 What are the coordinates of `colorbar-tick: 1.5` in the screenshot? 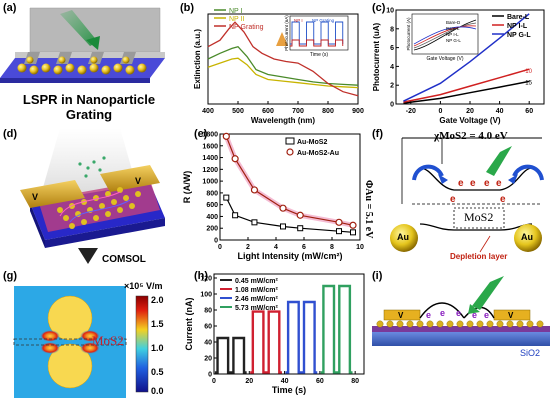 It's located at (157, 324).